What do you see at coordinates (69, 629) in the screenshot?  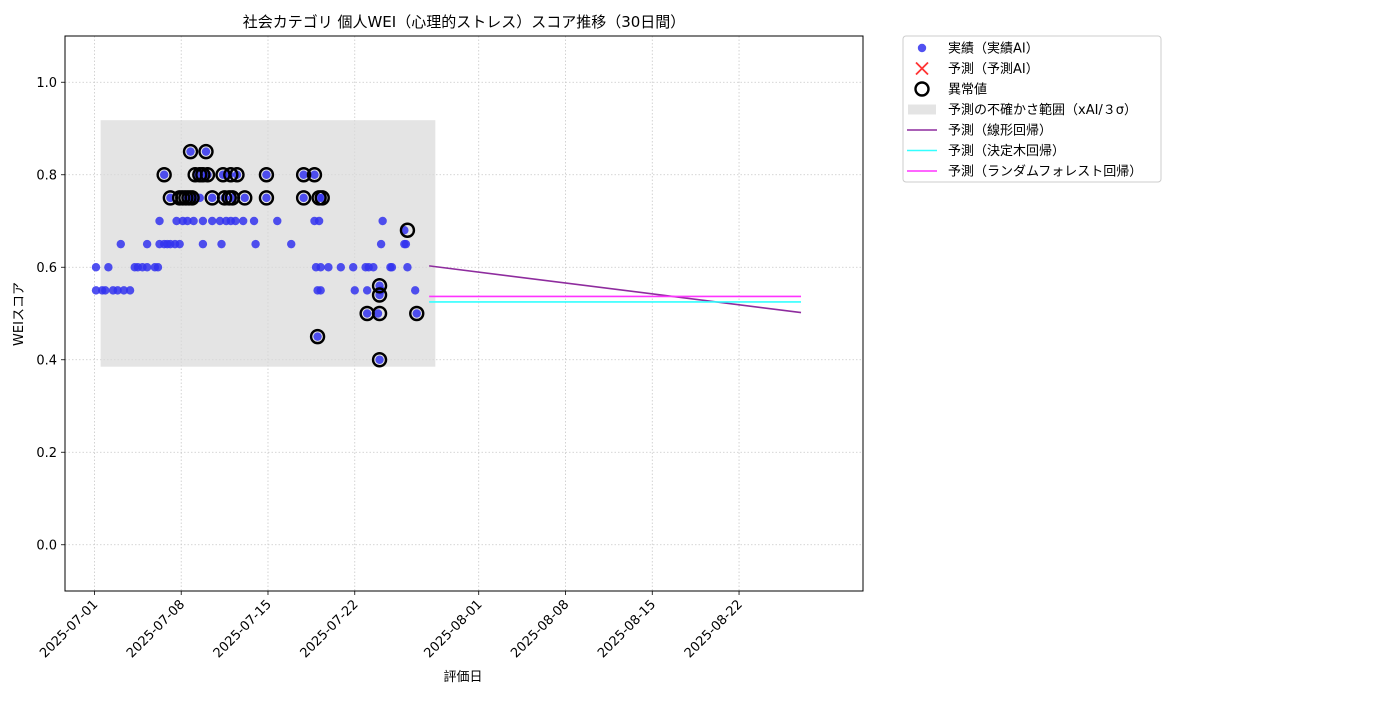 I see `x-tick-label: 2025-07-01` at bounding box center [69, 629].